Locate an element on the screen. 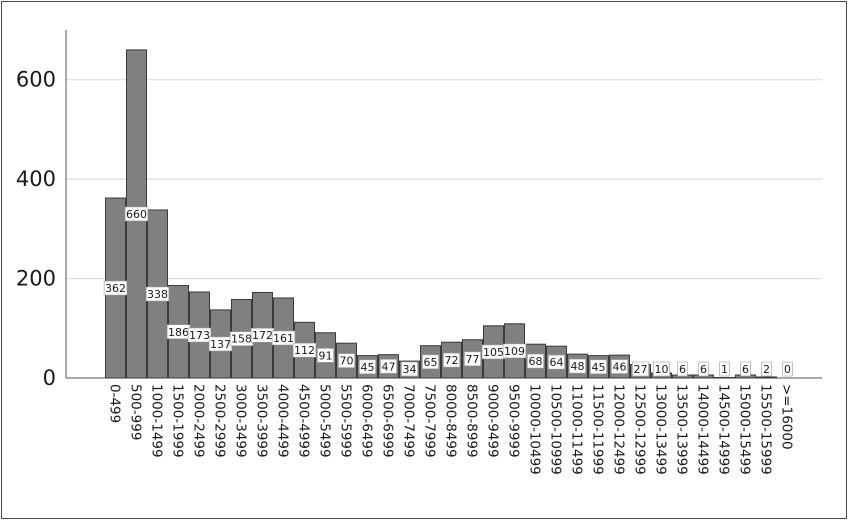 The height and width of the screenshot is (522, 850). y-tick-label-0: 0 is located at coordinates (49, 378).